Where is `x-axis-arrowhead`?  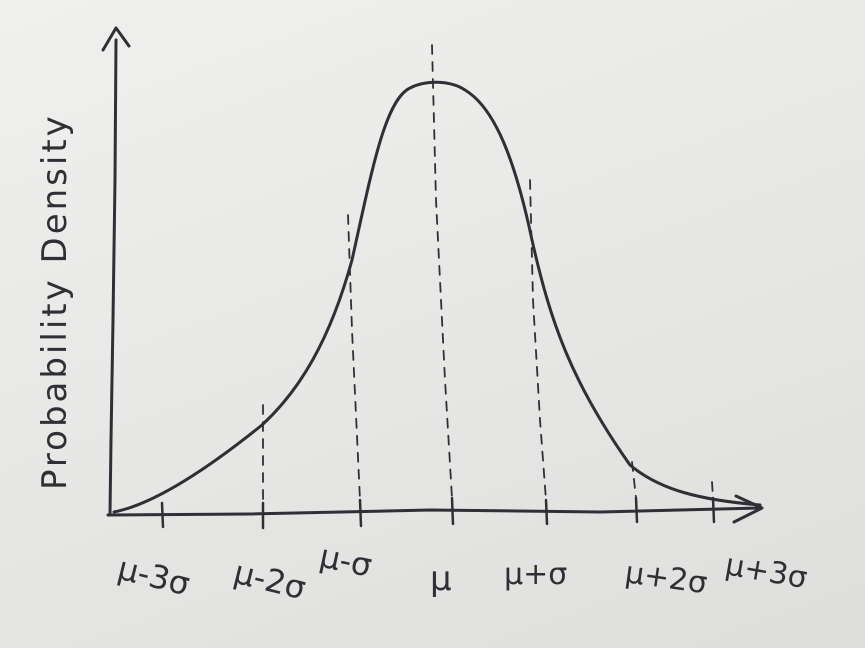 x-axis-arrowhead is located at coordinates (748, 509).